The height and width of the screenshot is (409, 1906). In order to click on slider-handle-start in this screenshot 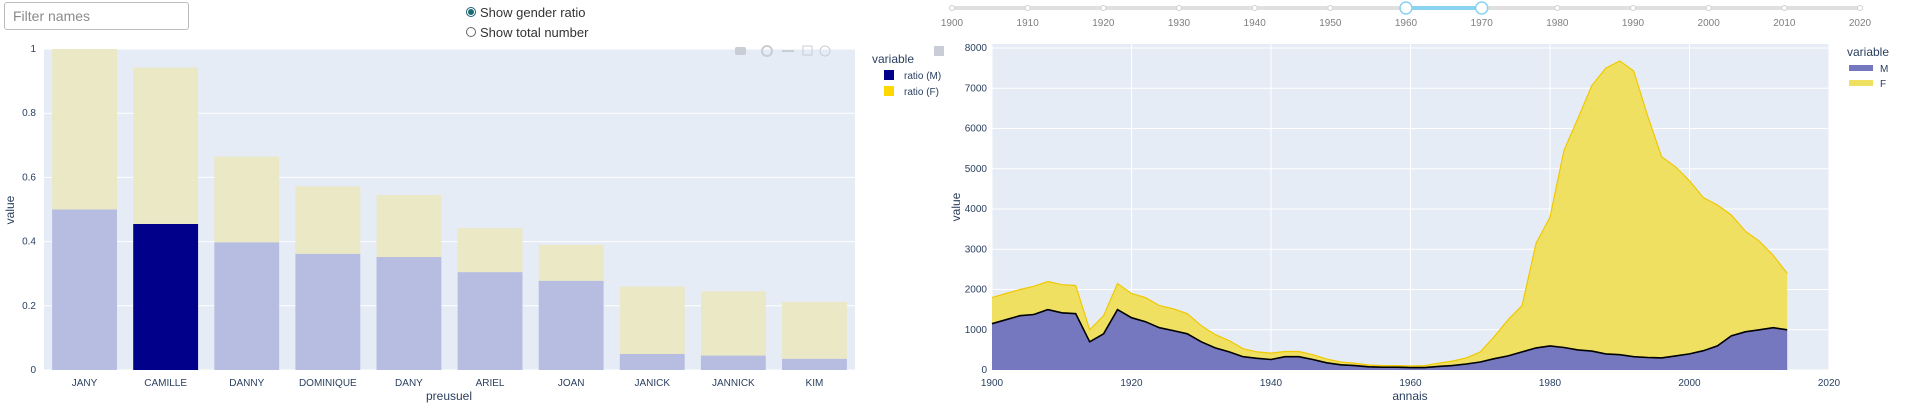, I will do `click(1406, 8)`.